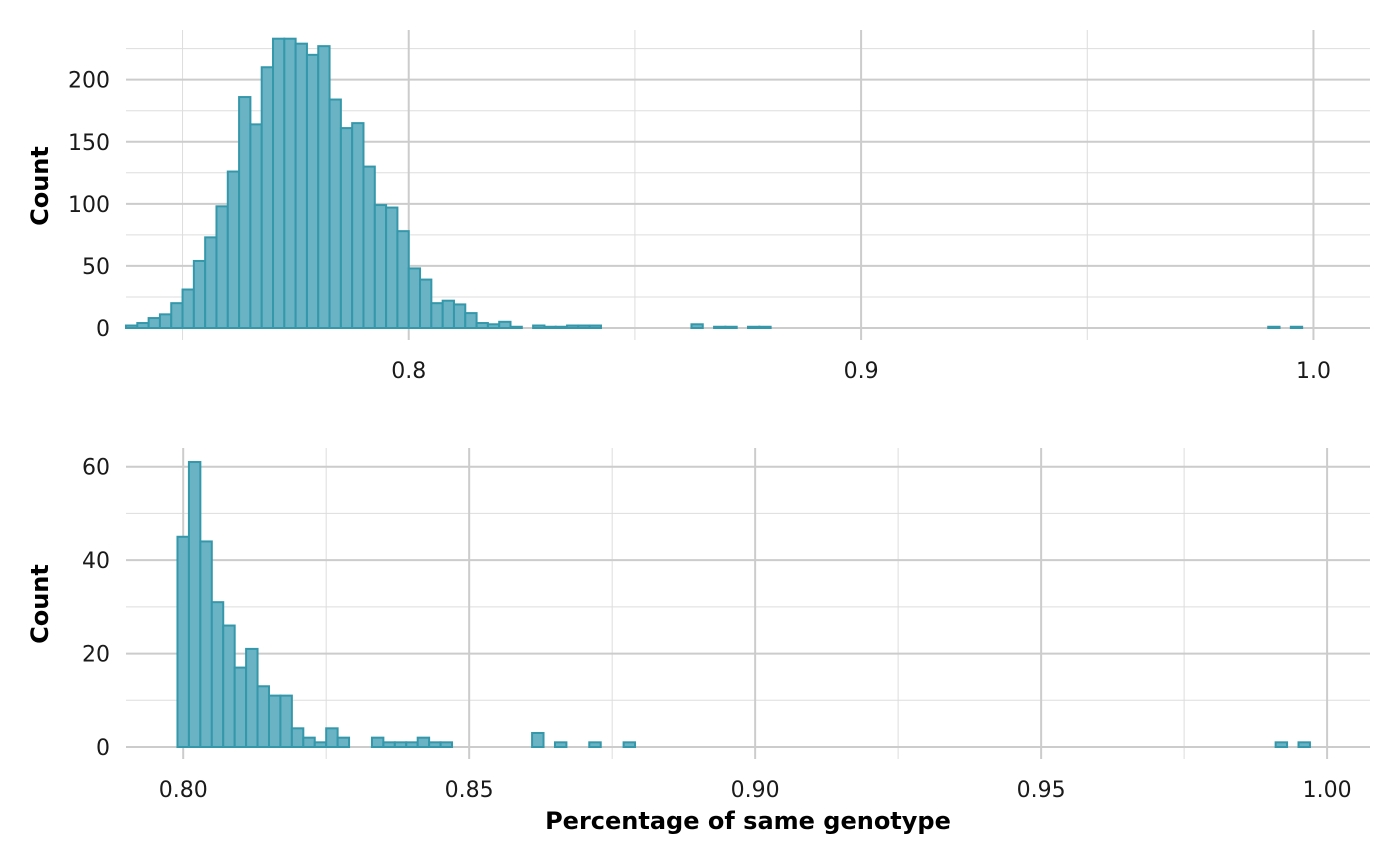 This screenshot has height=866, width=1400. Describe the element at coordinates (96, 468) in the screenshot. I see `y-tick-label: 60` at that location.